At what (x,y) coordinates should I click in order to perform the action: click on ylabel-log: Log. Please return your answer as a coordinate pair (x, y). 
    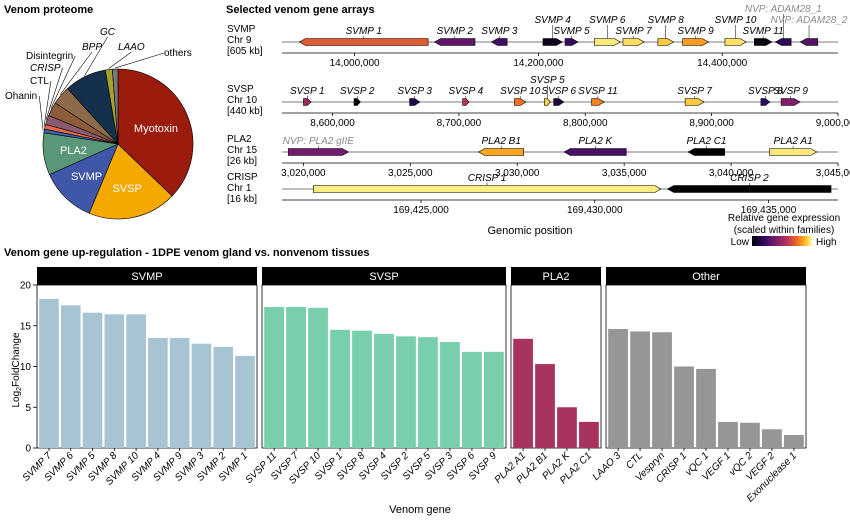
    Looking at the image, I should click on (16, 399).